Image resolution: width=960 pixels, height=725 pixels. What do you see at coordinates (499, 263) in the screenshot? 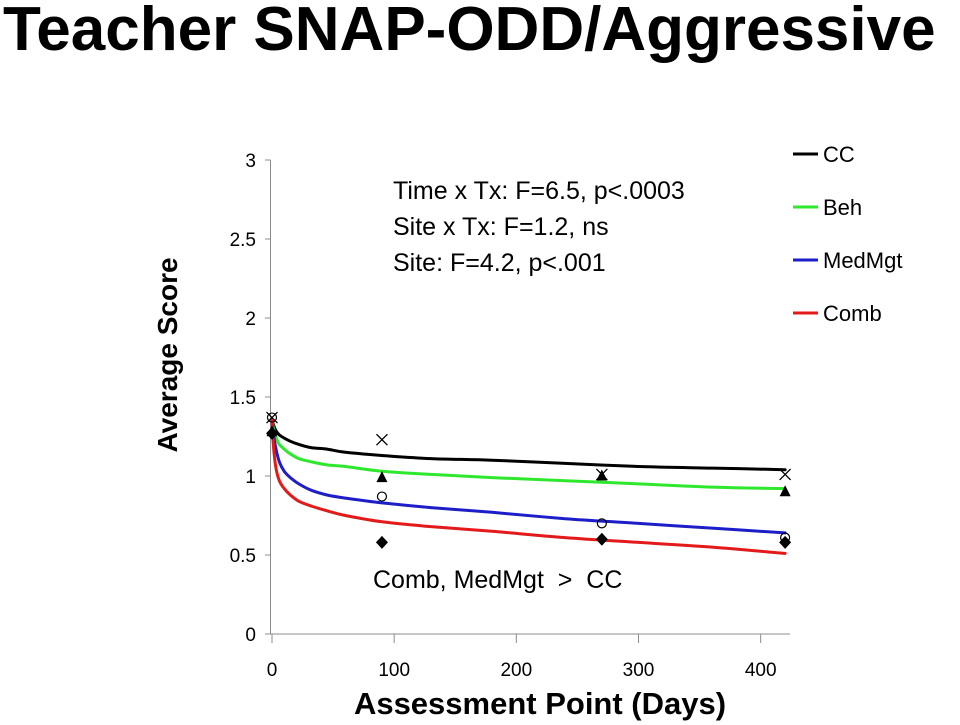
I see `annotation-site: Site: F=4.2, p<.001` at bounding box center [499, 263].